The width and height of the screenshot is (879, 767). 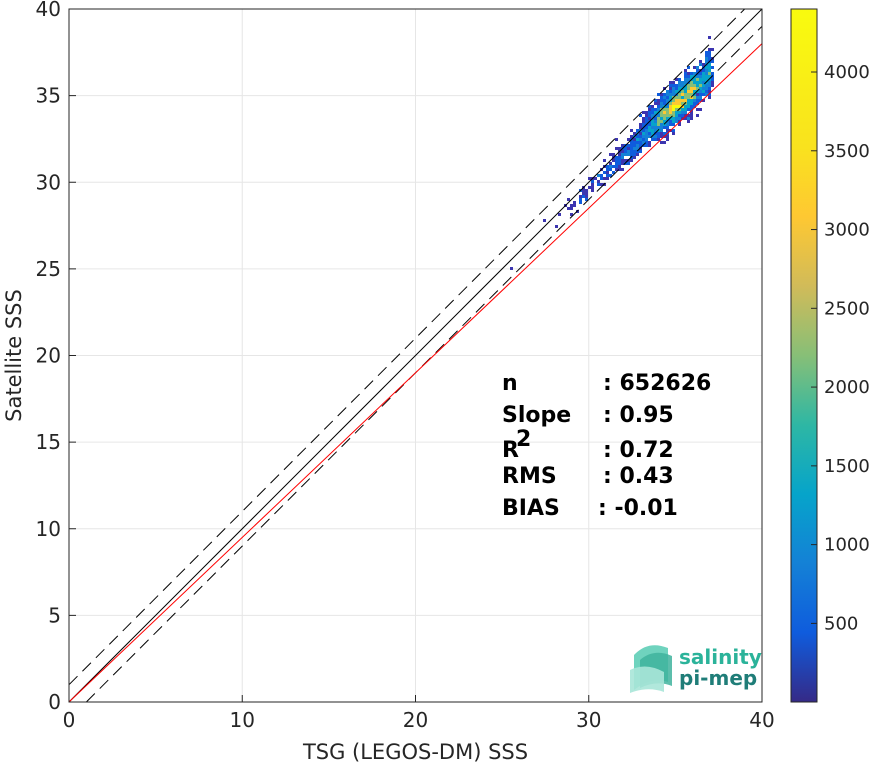 I want to click on y-tick-label: 35, so click(x=48, y=96).